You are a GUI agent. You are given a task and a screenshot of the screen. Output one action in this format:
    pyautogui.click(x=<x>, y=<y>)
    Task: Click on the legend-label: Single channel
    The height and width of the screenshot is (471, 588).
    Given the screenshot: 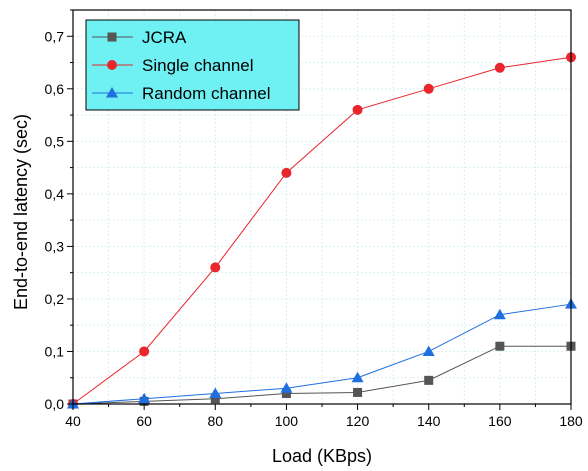 What is the action you would take?
    pyautogui.click(x=198, y=65)
    